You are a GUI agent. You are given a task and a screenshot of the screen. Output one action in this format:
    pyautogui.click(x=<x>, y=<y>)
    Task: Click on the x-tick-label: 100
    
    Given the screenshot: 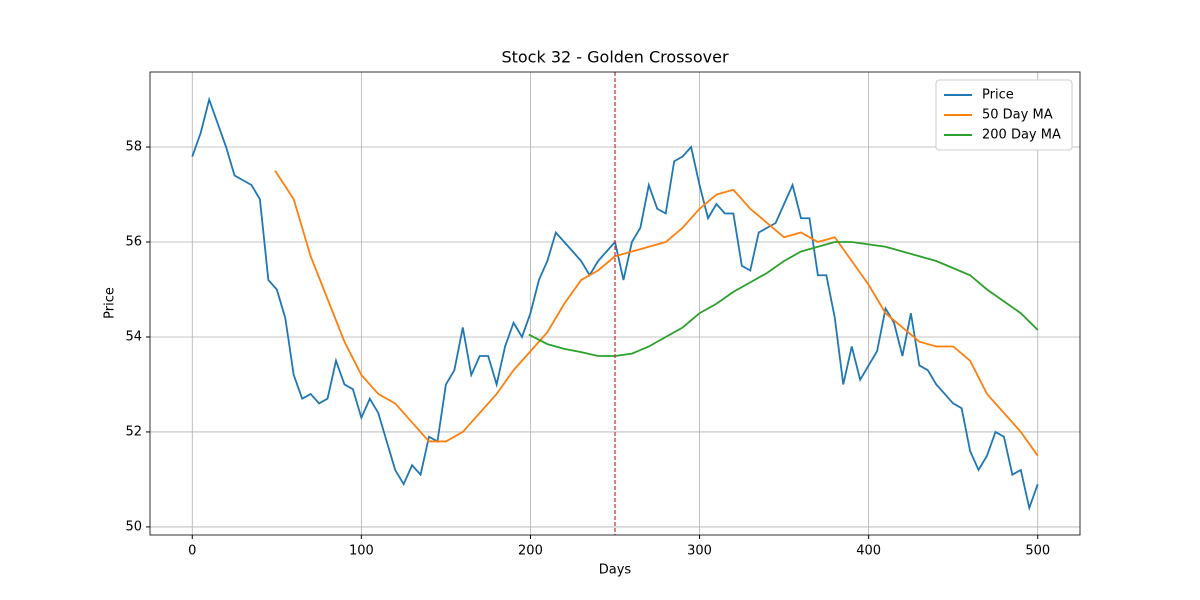 What is the action you would take?
    pyautogui.click(x=361, y=551)
    